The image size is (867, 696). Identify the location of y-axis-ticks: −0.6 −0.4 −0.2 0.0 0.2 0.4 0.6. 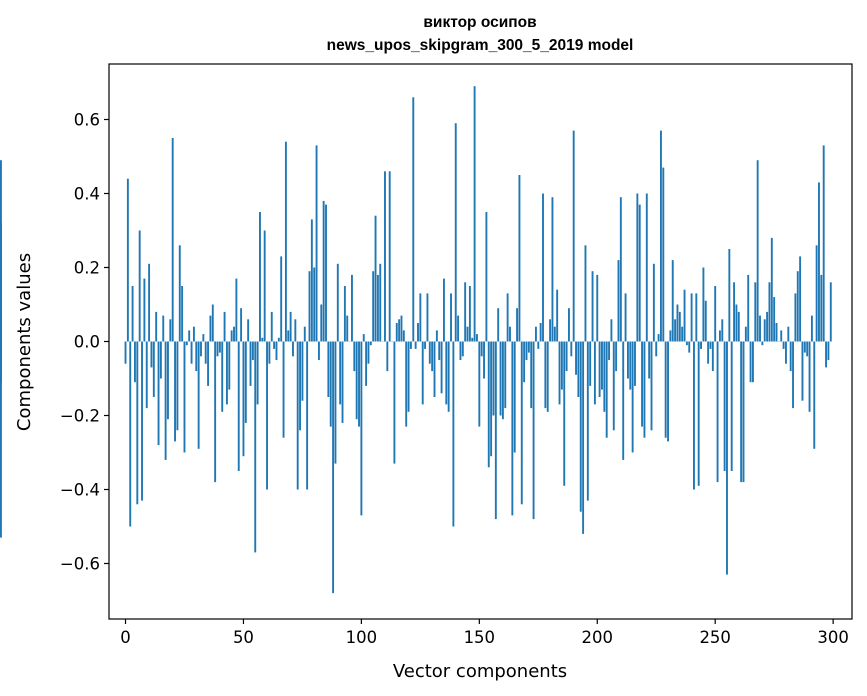
(84, 342).